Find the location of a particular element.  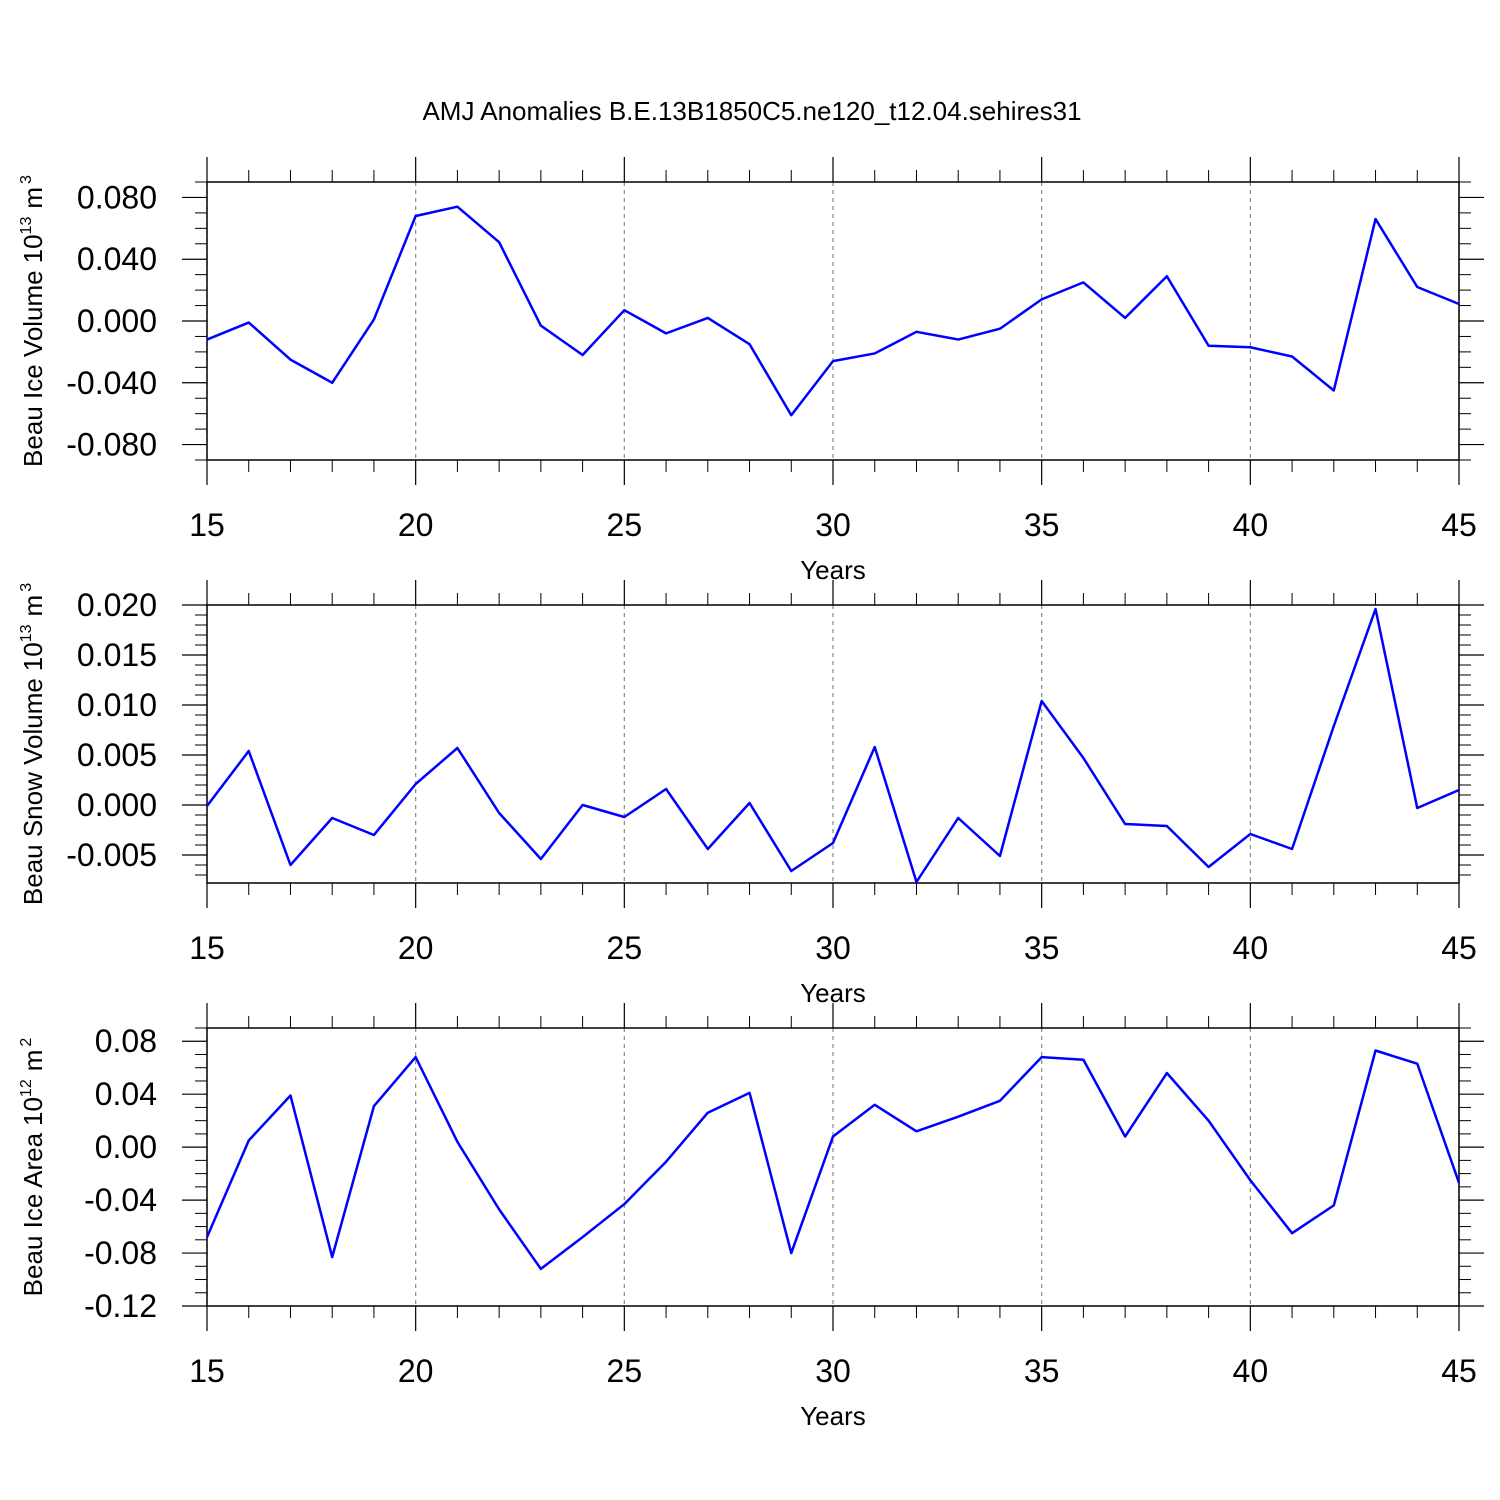

y-axis-label-text: Beau Ice Volume is located at coordinates (33, 368).